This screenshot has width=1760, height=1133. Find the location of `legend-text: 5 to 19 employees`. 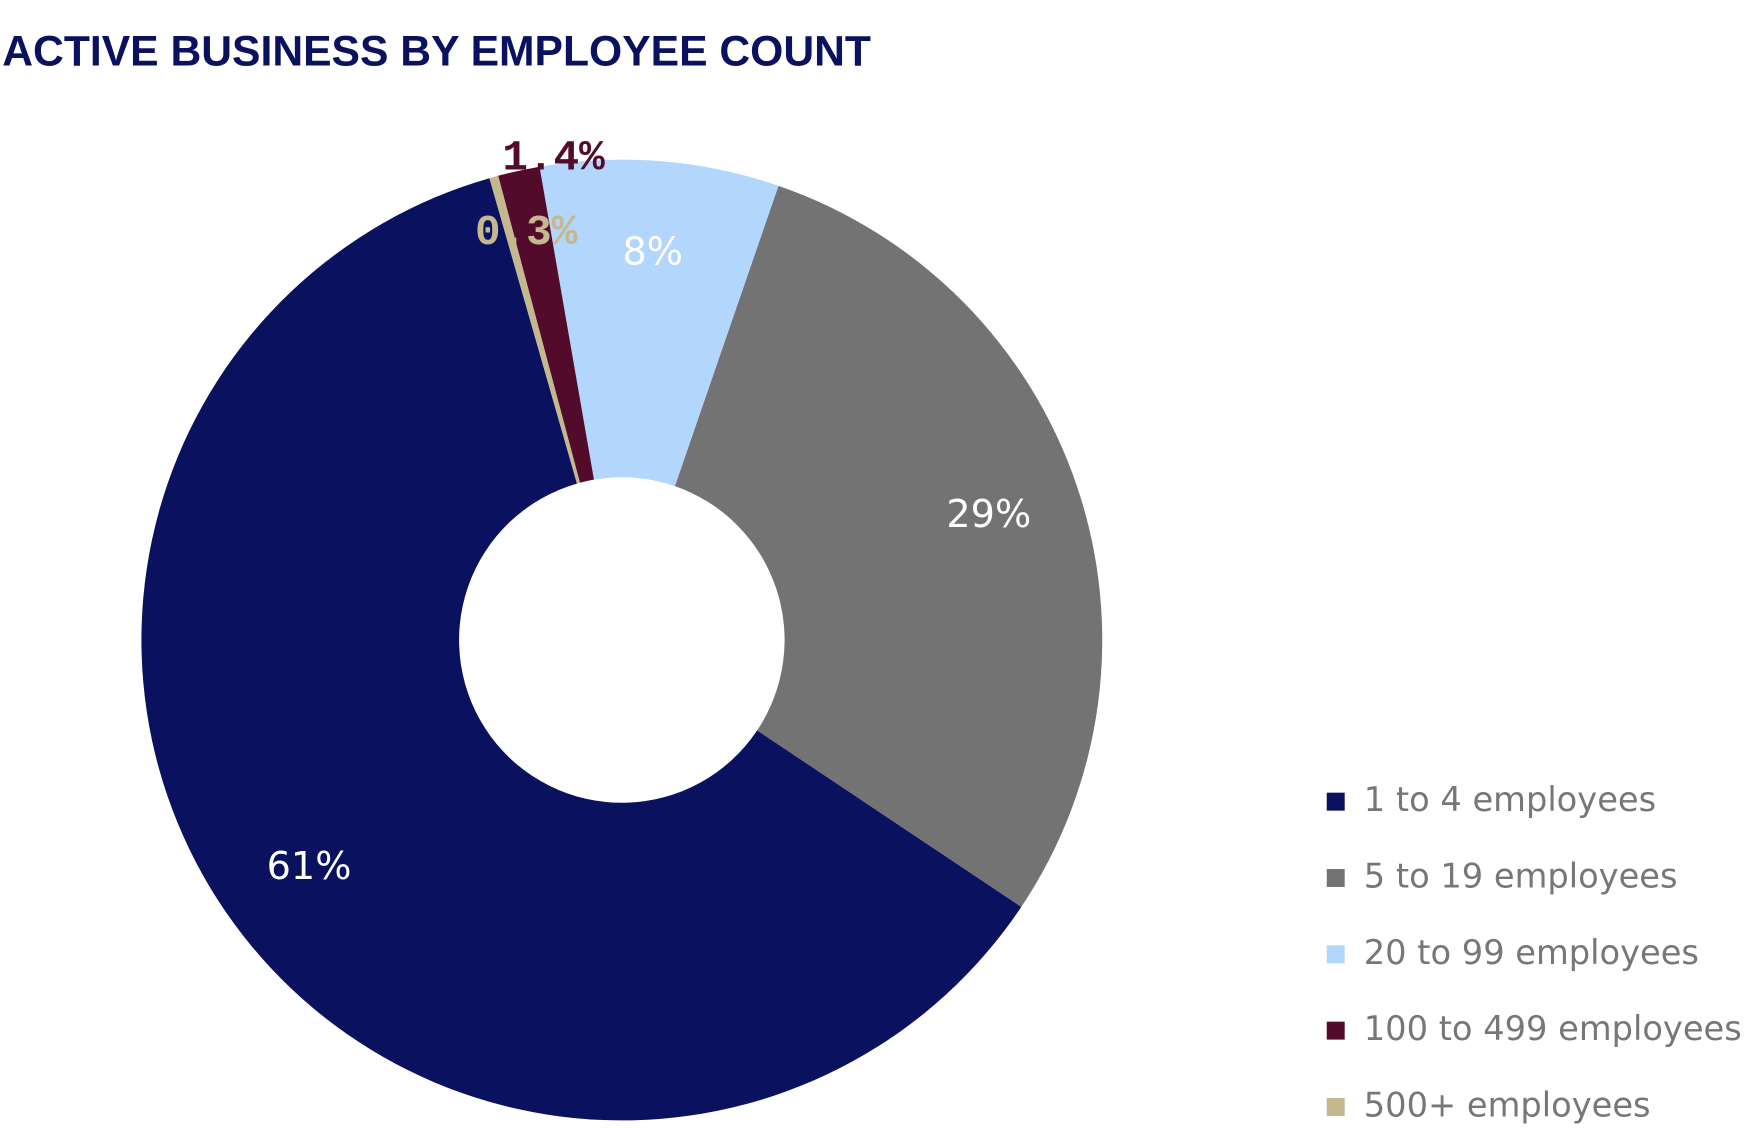

legend-text: 5 to 19 employees is located at coordinates (1521, 875).